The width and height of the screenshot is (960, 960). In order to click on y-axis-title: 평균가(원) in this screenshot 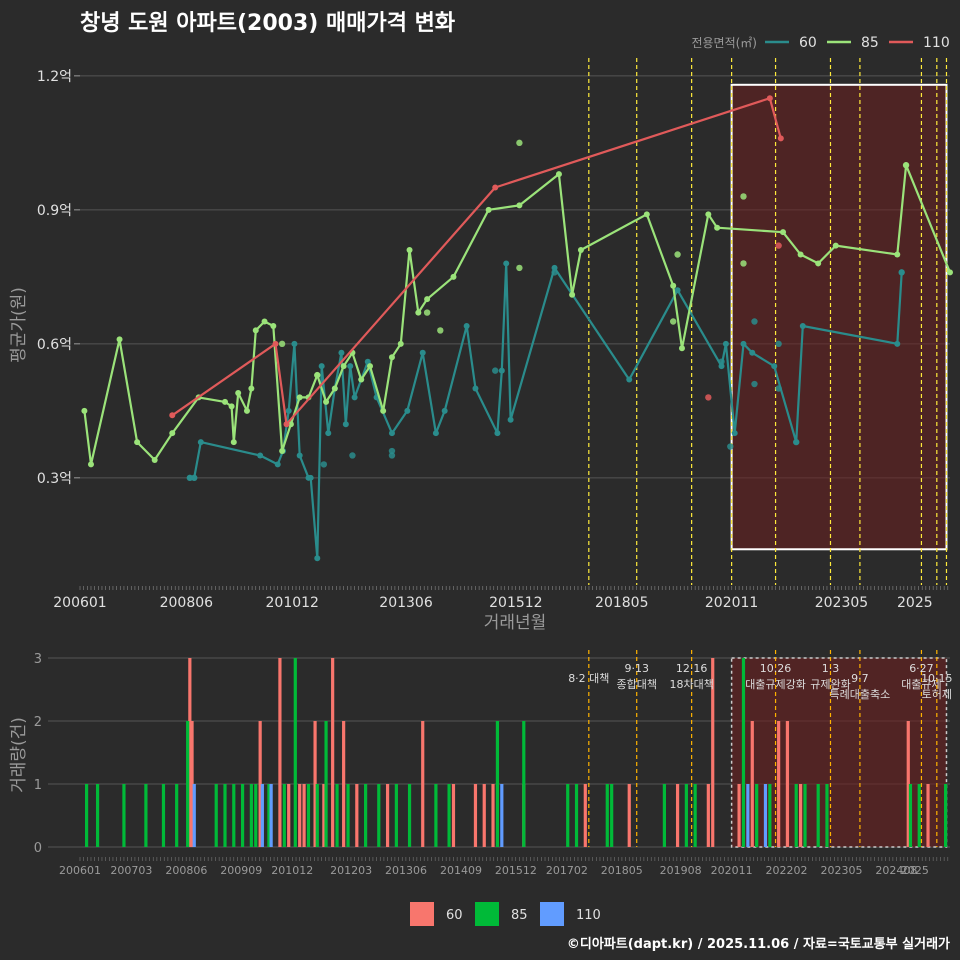, I will do `click(19, 325)`.